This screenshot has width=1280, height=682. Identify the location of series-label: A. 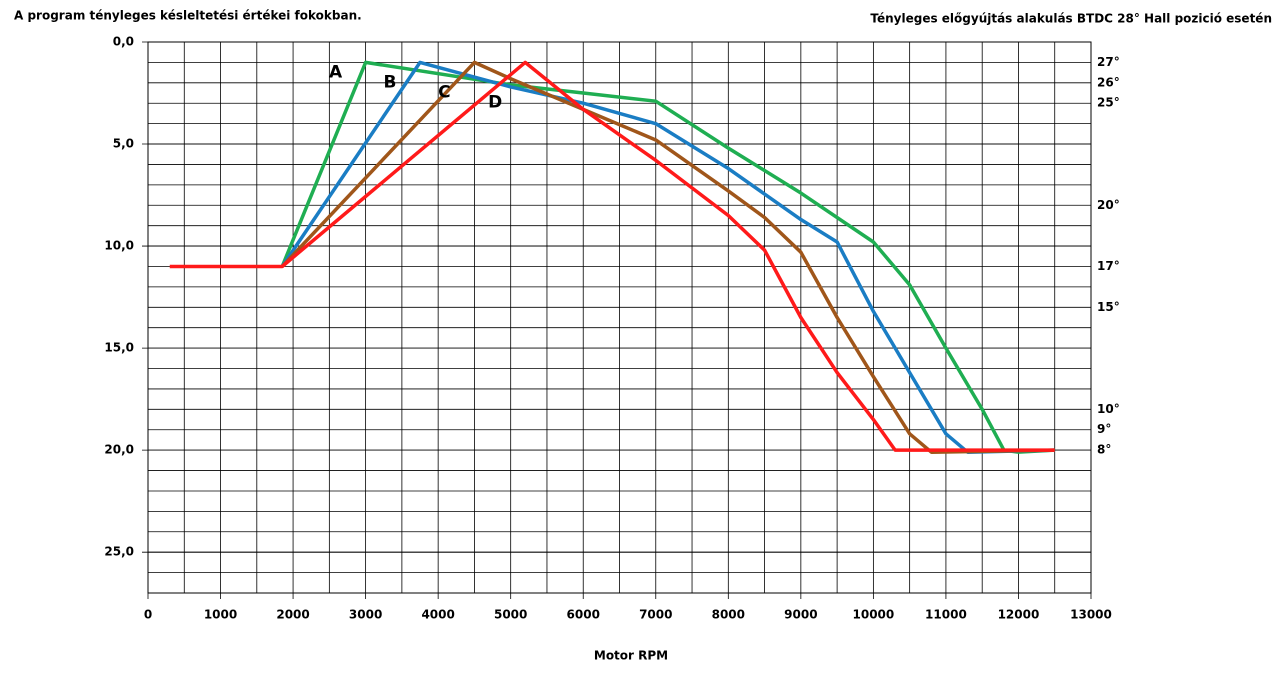
(336, 72).